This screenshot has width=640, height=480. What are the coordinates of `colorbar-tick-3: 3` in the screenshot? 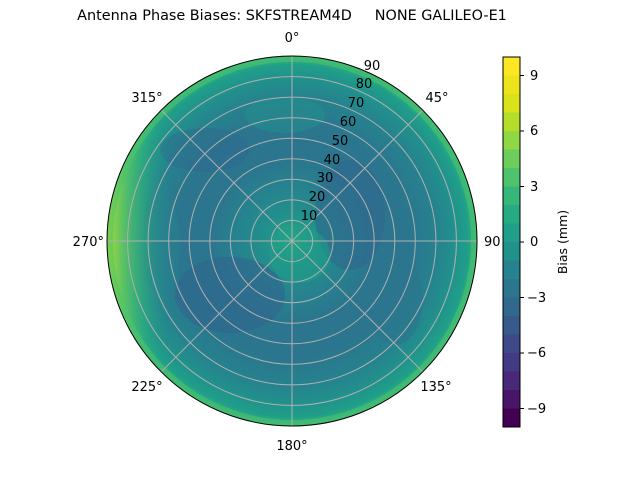 It's located at (534, 187).